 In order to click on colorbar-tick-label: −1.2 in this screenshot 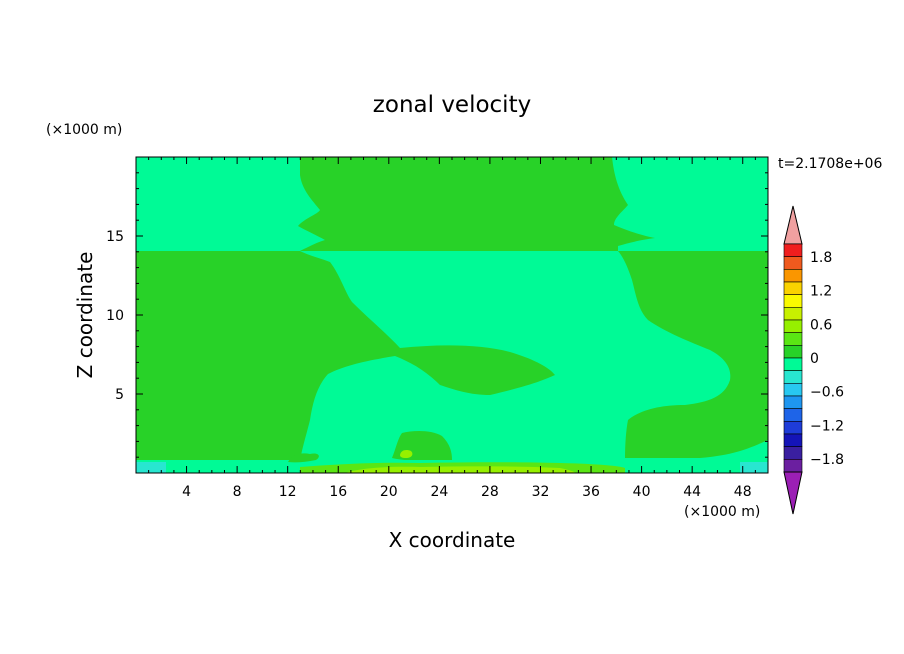, I will do `click(827, 426)`.